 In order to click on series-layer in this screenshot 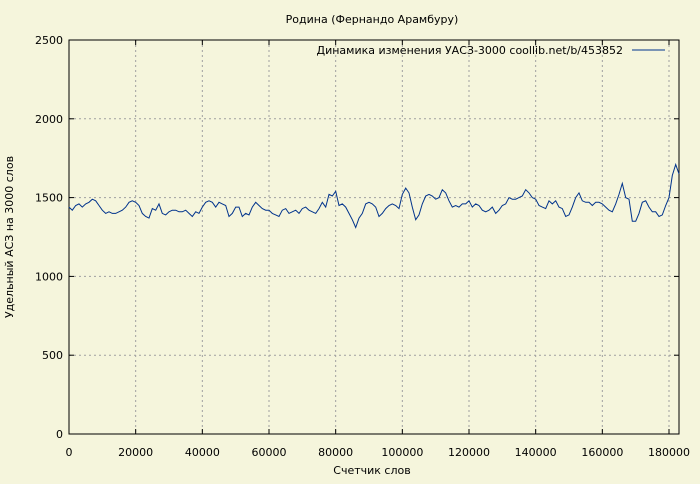, I will do `click(374, 195)`.